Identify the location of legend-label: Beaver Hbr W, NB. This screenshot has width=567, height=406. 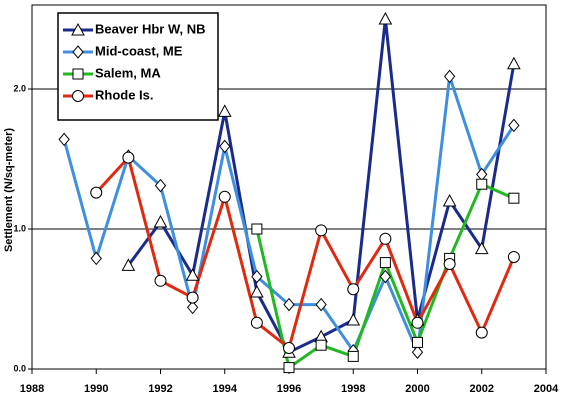
(150, 28).